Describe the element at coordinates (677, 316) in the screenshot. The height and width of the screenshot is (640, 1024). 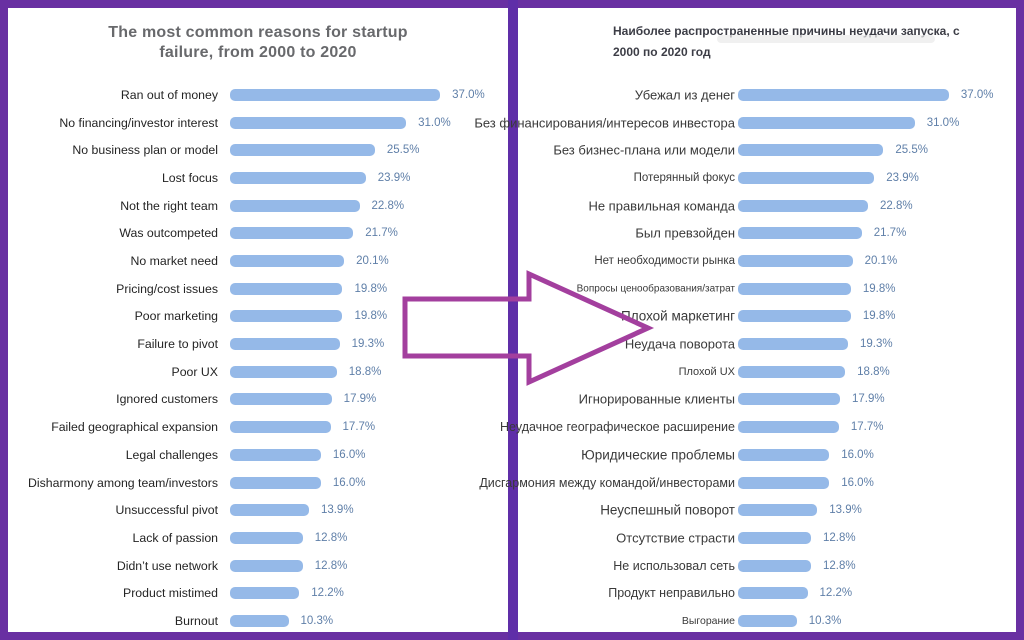
I see `bar-category-label: Плохой маркетинг` at that location.